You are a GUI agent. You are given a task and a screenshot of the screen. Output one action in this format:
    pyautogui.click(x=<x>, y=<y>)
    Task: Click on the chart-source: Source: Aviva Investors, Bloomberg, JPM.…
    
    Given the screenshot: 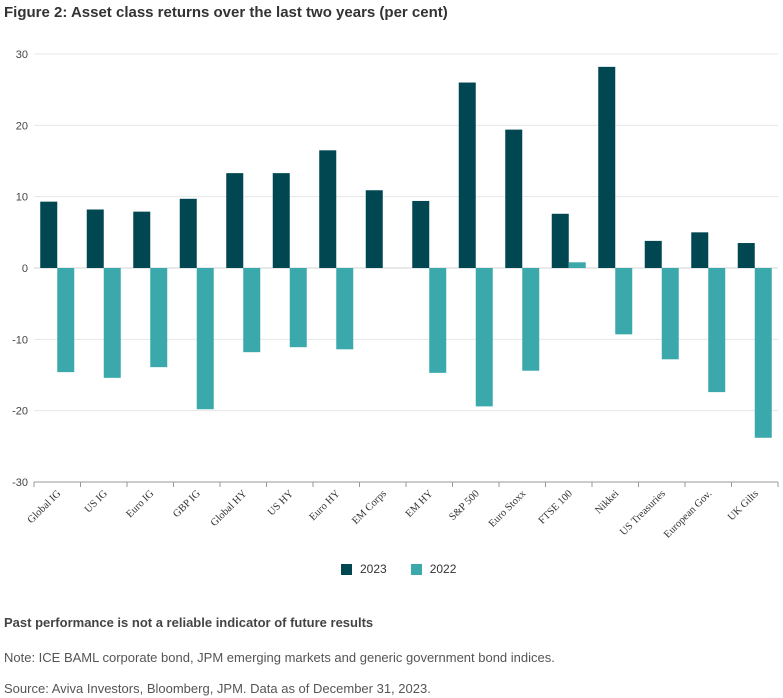 What is the action you would take?
    pyautogui.click(x=217, y=688)
    